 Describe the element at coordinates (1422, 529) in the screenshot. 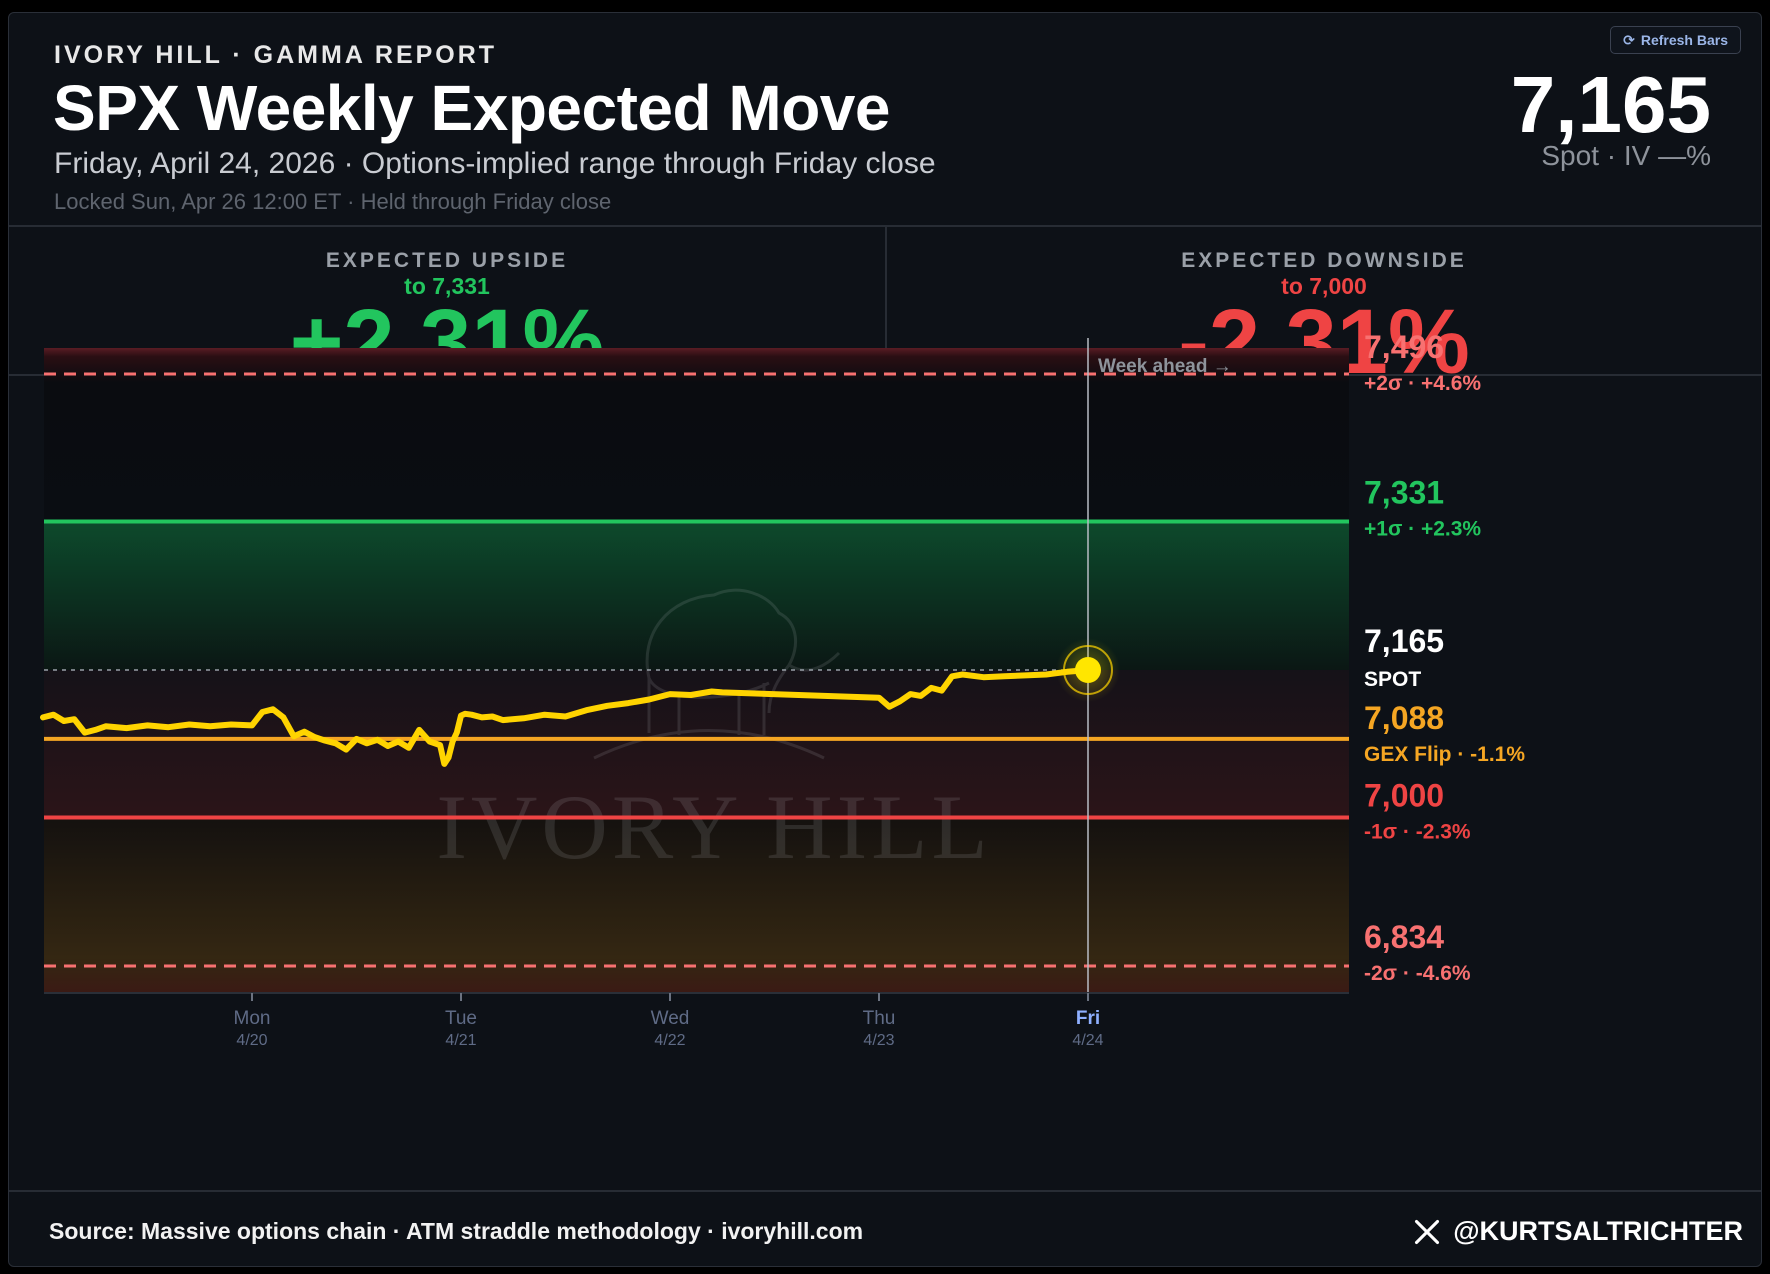

I see `level-sub-1: +1σ · +2.3%` at that location.